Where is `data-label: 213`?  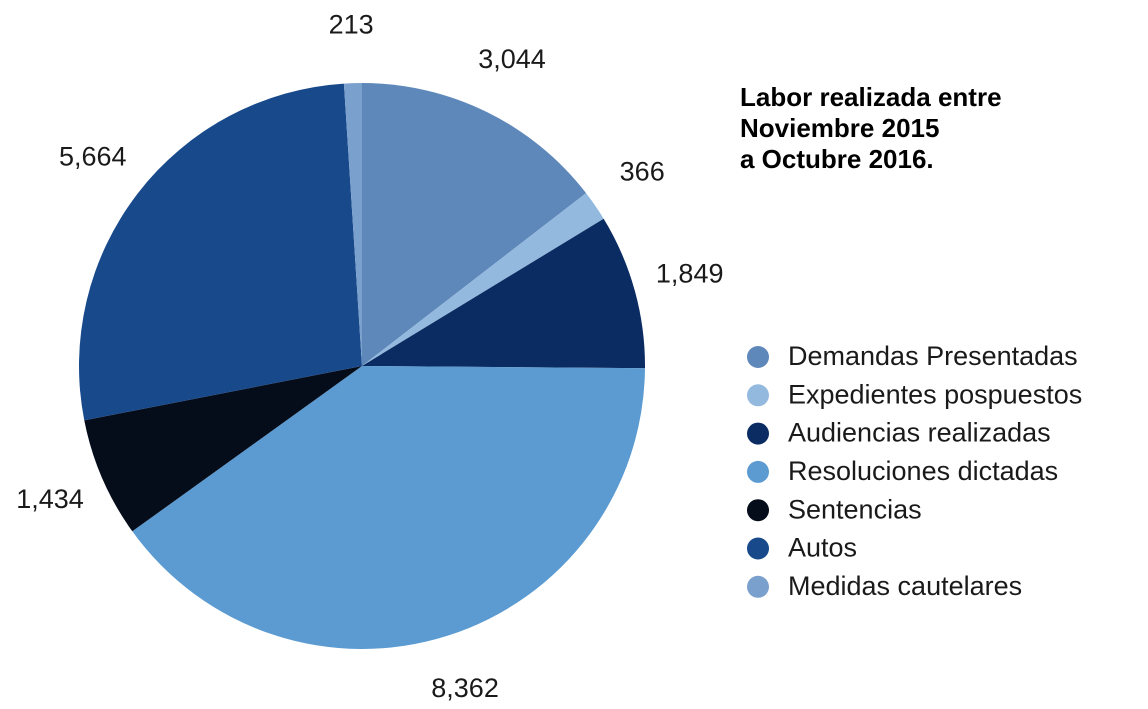
data-label: 213 is located at coordinates (351, 24).